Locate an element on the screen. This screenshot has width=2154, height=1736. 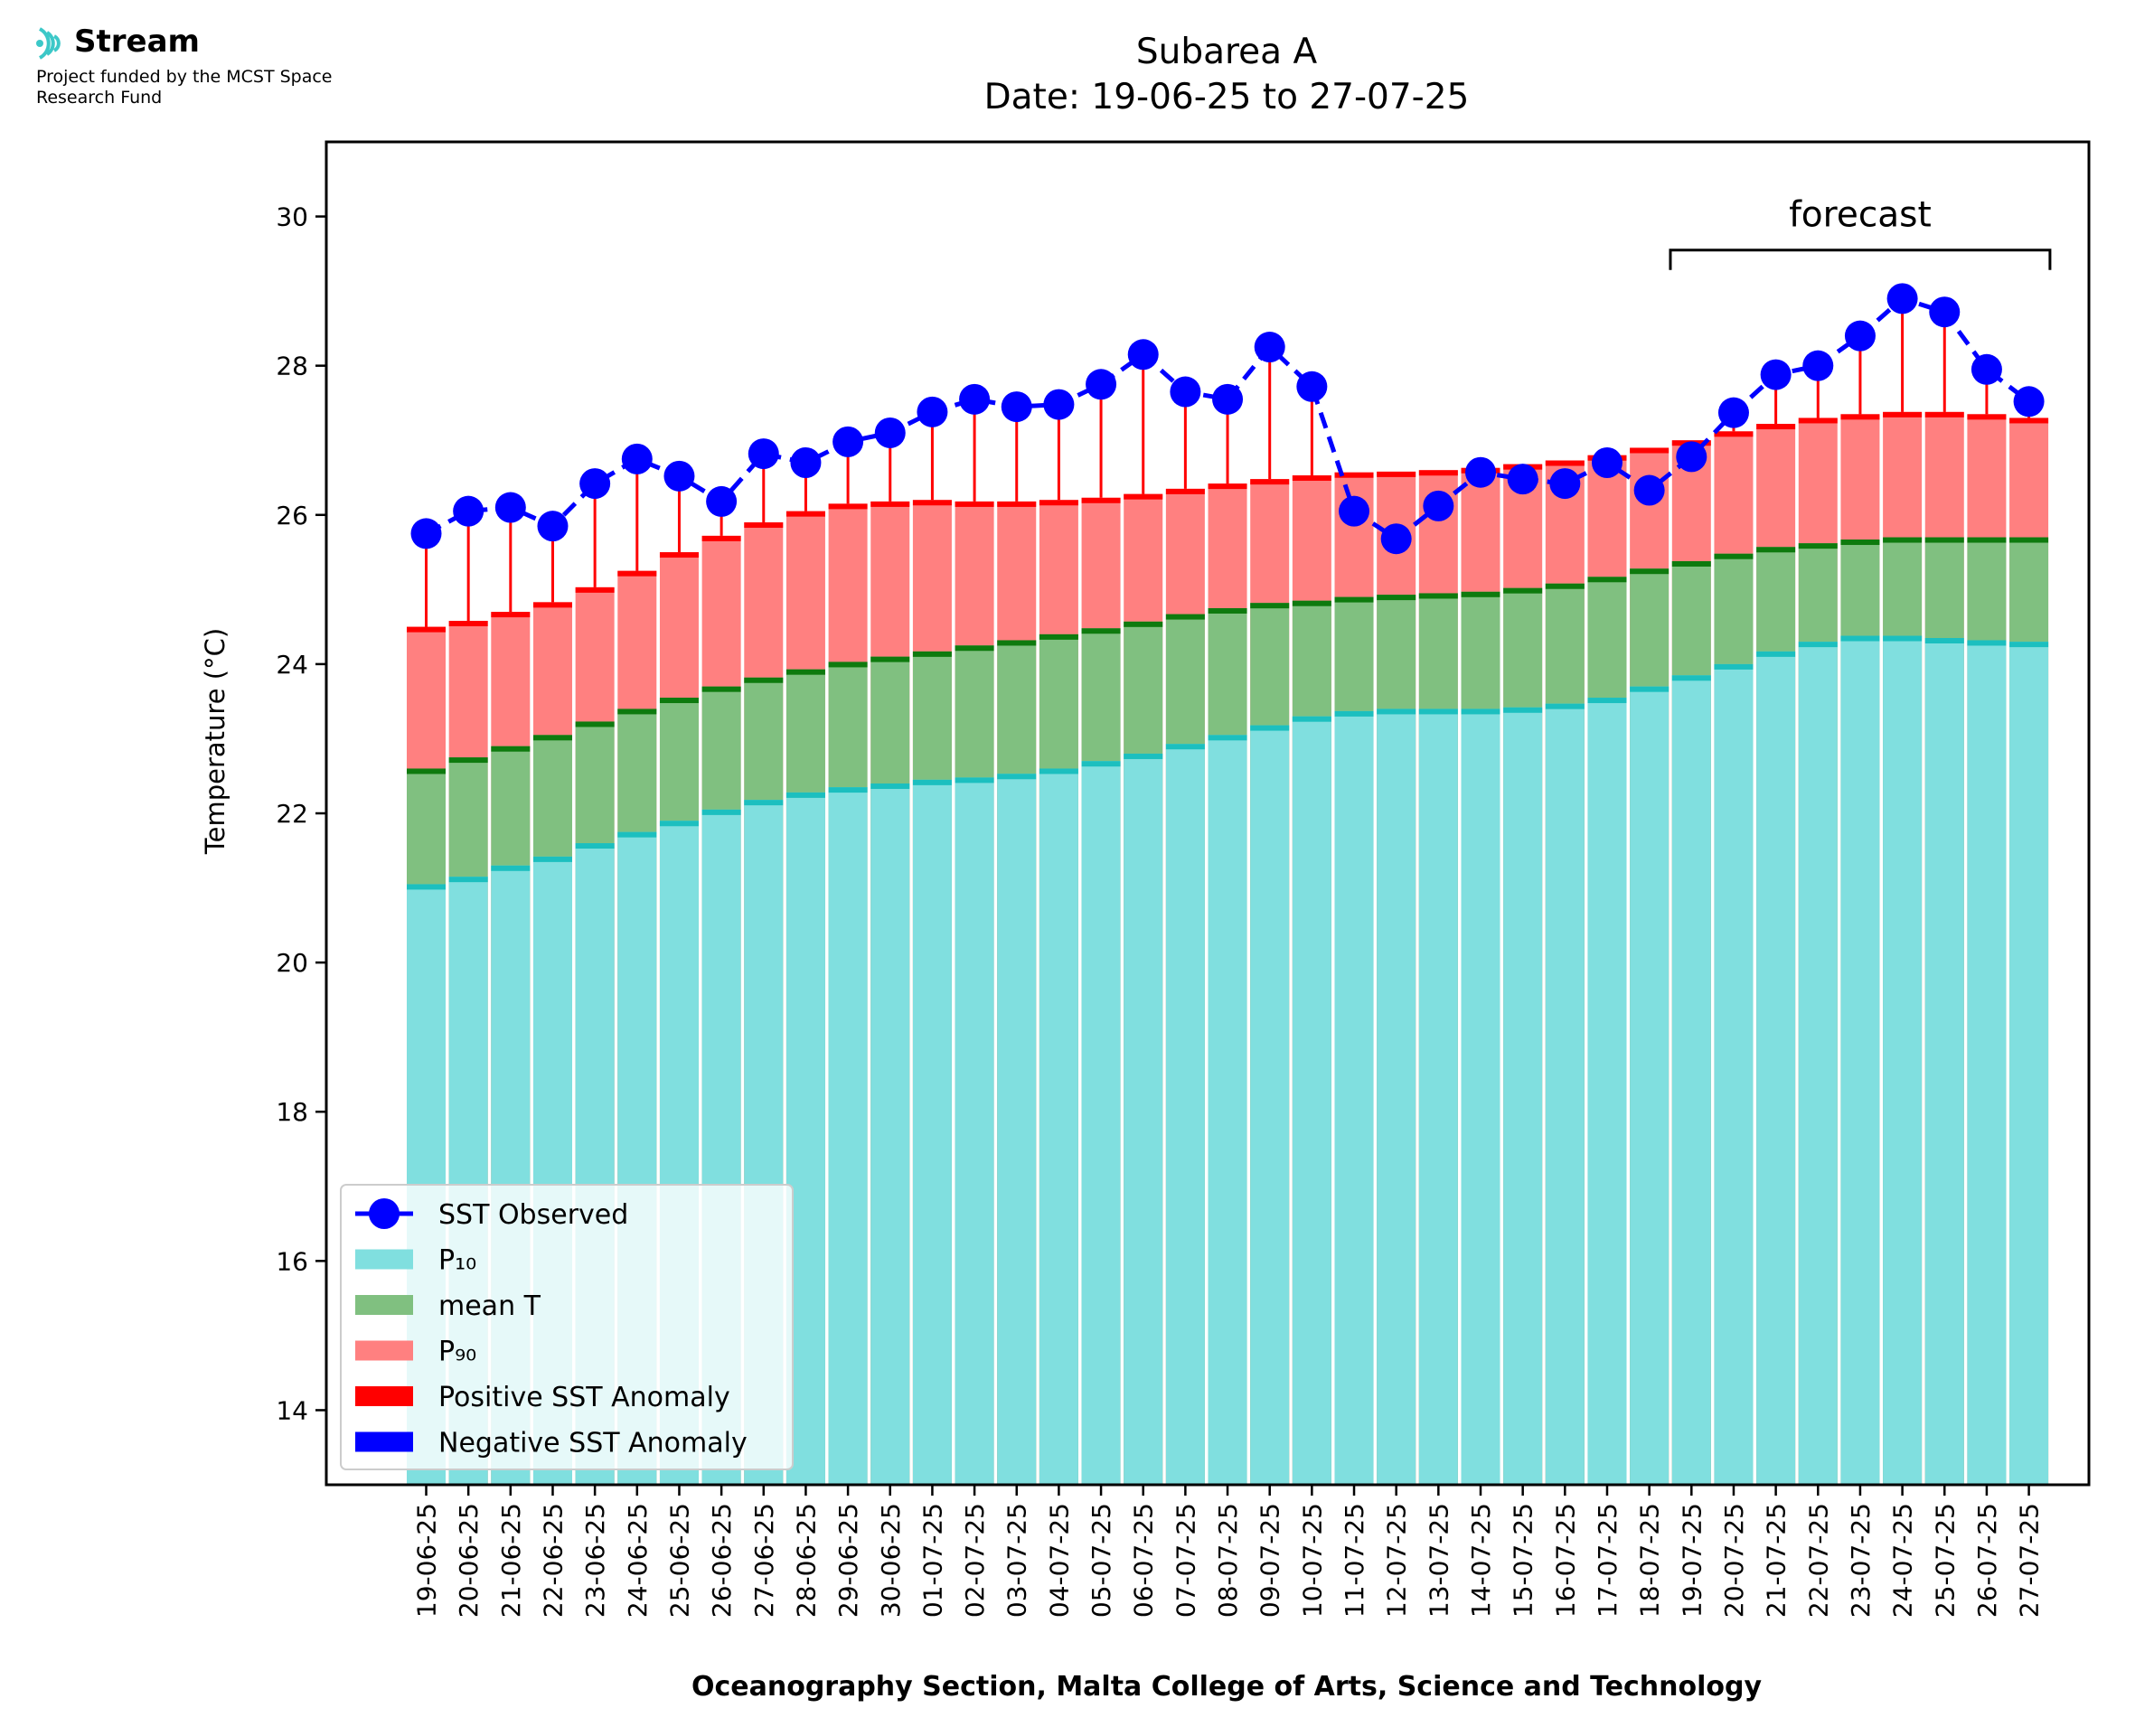
legend-marker-swatch is located at coordinates (384, 1213).